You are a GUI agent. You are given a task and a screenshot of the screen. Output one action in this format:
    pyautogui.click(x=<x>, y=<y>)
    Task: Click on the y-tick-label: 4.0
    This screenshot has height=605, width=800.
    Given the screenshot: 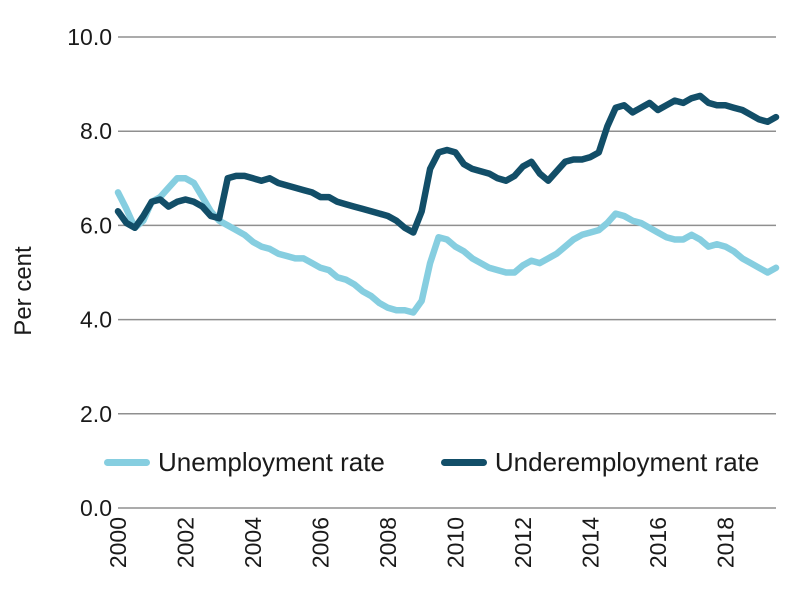 What is the action you would take?
    pyautogui.click(x=96, y=320)
    